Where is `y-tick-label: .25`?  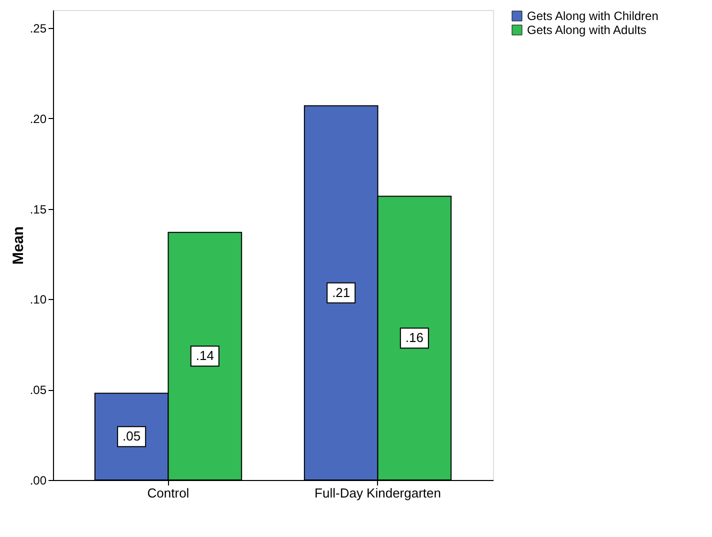 y-tick-label: .25 is located at coordinates (38, 29).